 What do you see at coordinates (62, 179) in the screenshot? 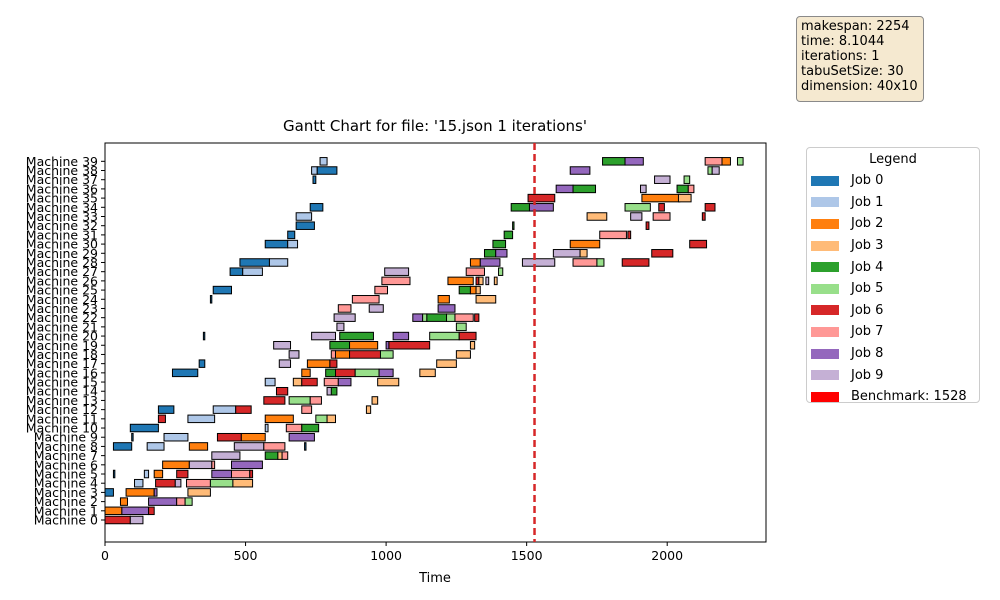
I see `y-tick-label: Machine 37` at bounding box center [62, 179].